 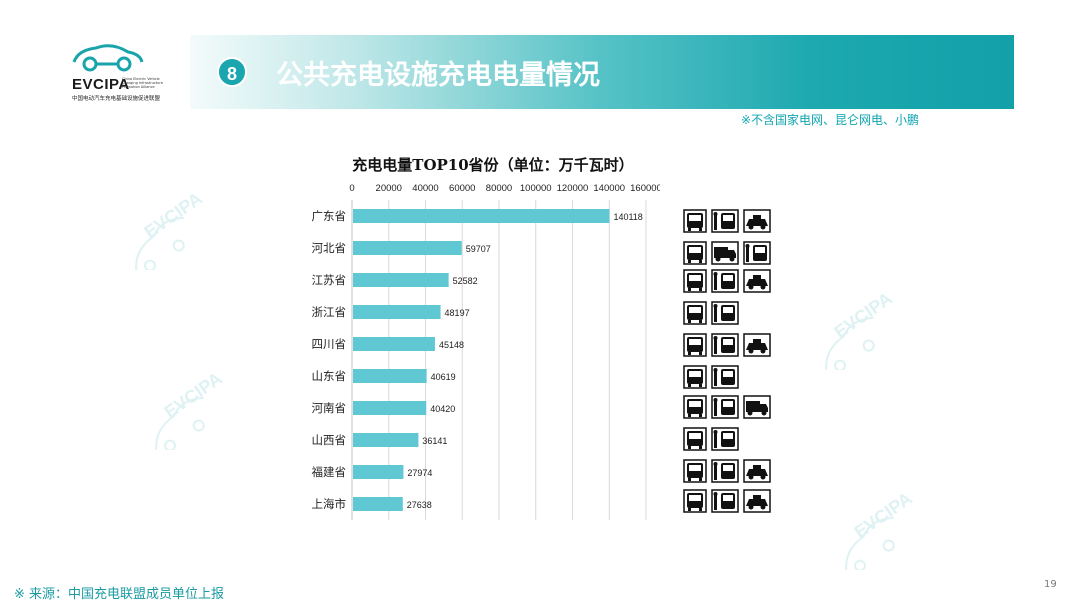 What do you see at coordinates (462, 188) in the screenshot?
I see `x-tick-label: 60000` at bounding box center [462, 188].